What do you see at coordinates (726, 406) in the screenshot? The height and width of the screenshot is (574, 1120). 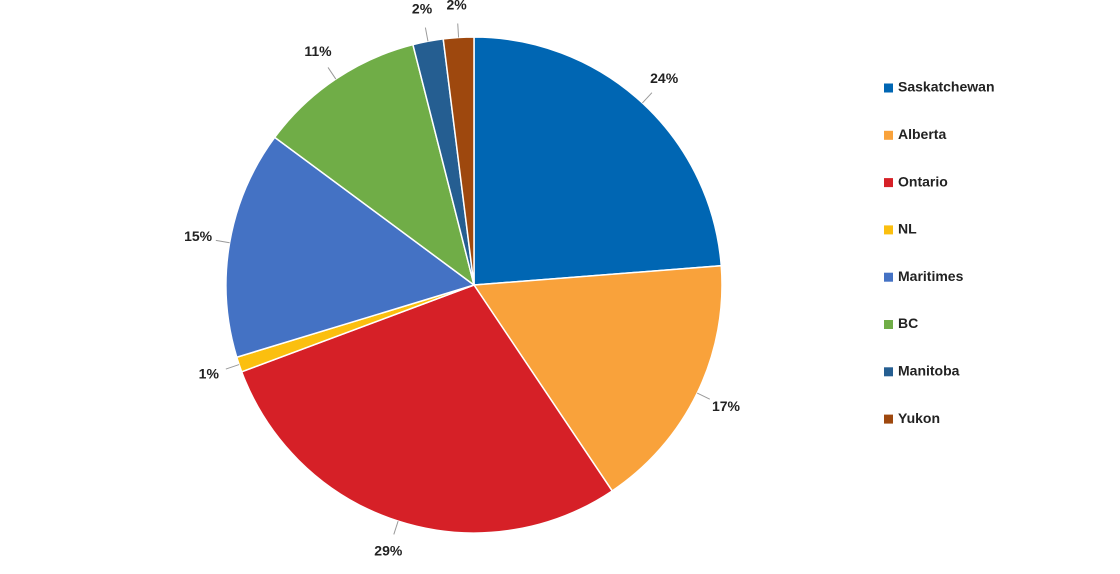 I see `data-label: 17%` at bounding box center [726, 406].